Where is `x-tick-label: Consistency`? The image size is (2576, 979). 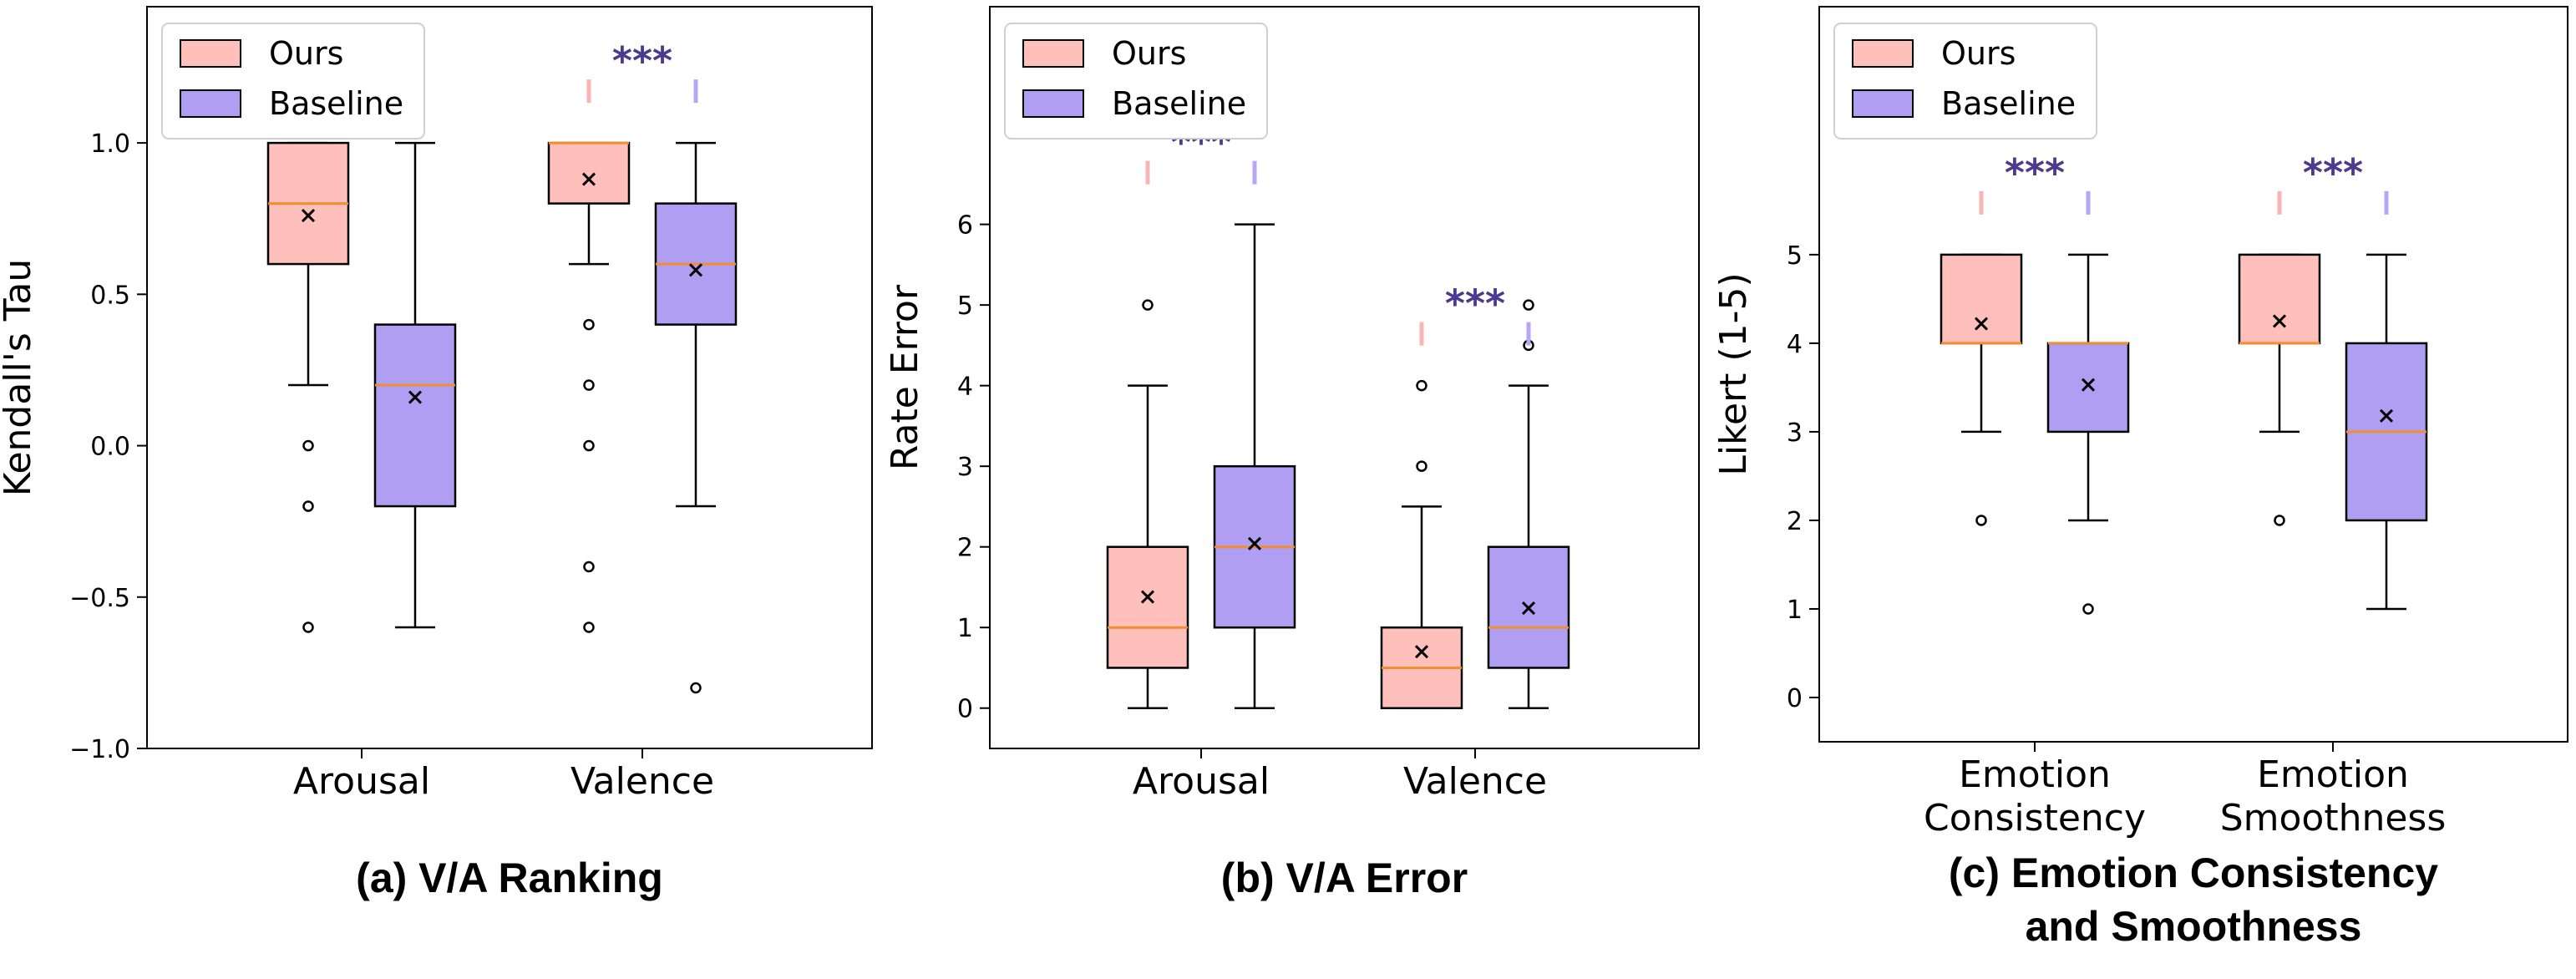 x-tick-label: Consistency is located at coordinates (2035, 819).